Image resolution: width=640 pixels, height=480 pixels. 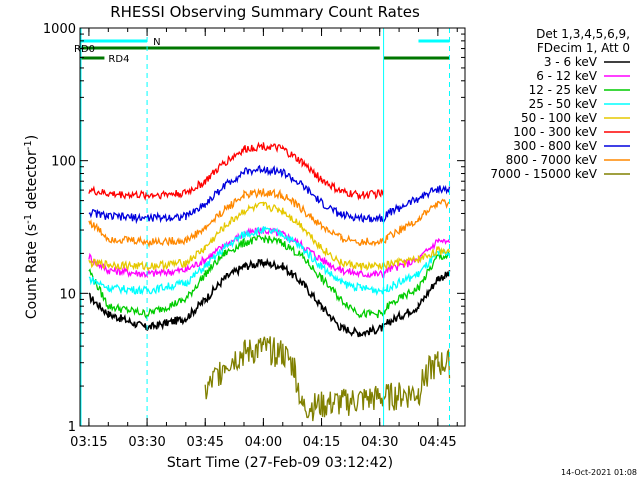 I want to click on flags-layer: RD0 RD4 N, so click(x=262, y=51).